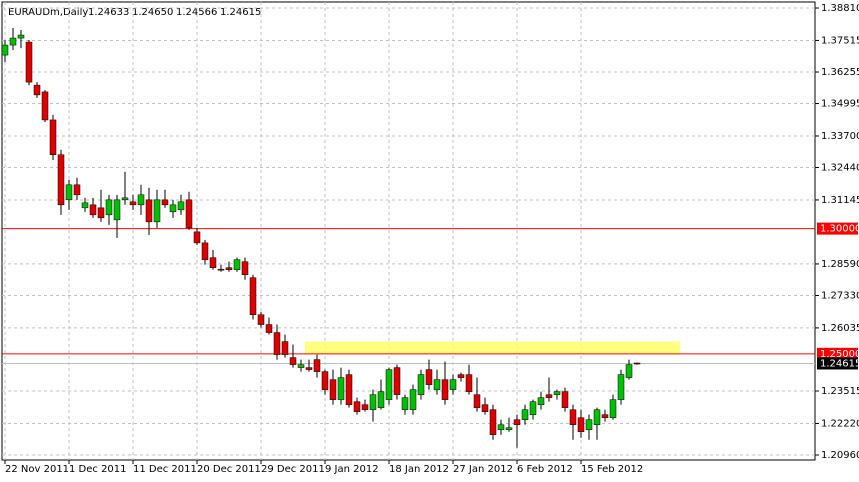  I want to click on y-tick-label: 1.37515, so click(840, 40).